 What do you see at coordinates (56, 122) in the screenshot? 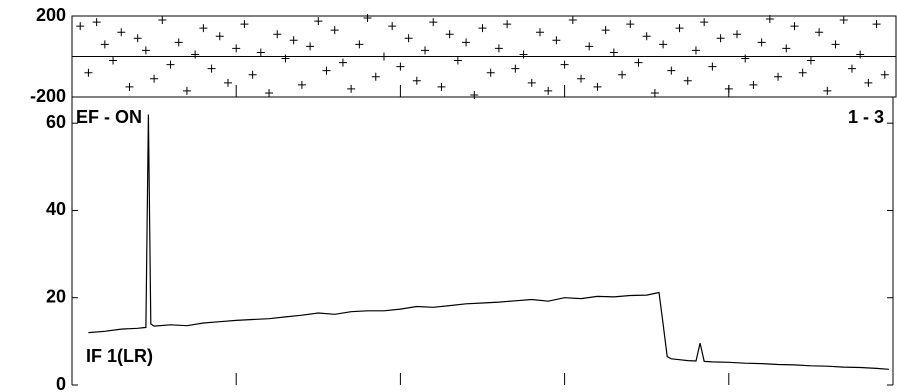
I see `y-tick-label: 60` at bounding box center [56, 122].